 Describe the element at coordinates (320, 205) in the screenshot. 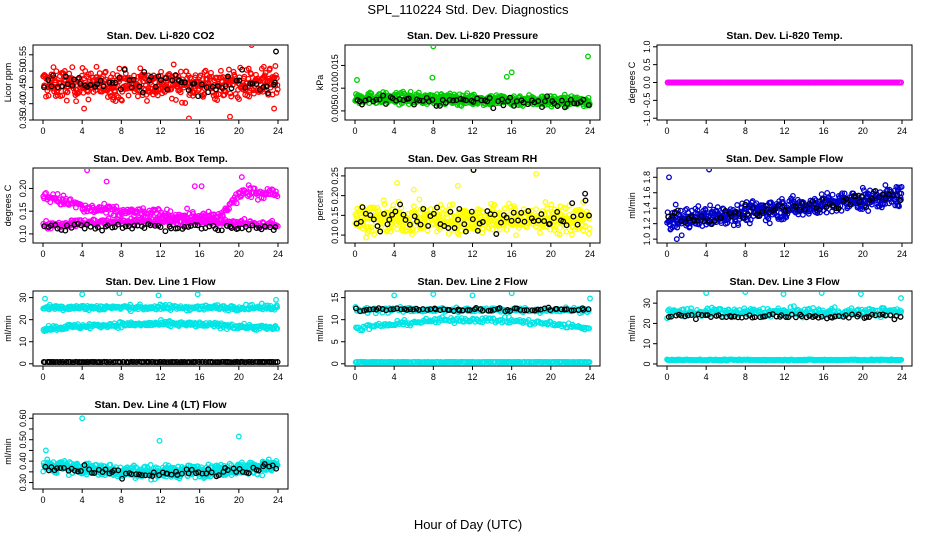

I see `y-axis-label: percent` at that location.